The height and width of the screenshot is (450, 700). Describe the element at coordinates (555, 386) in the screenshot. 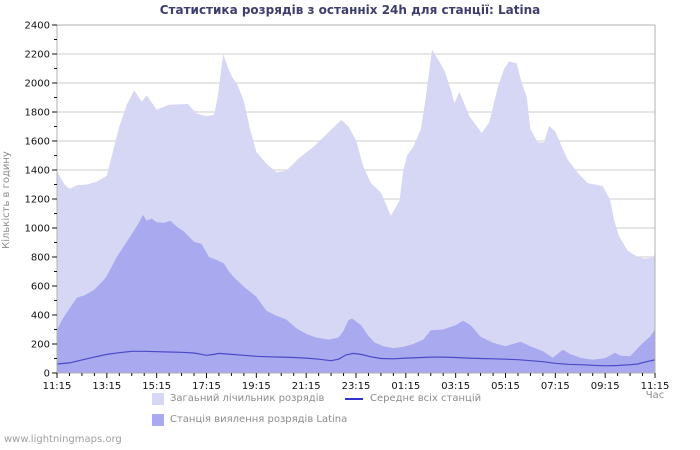

I see `svg-text: 07:15` at that location.